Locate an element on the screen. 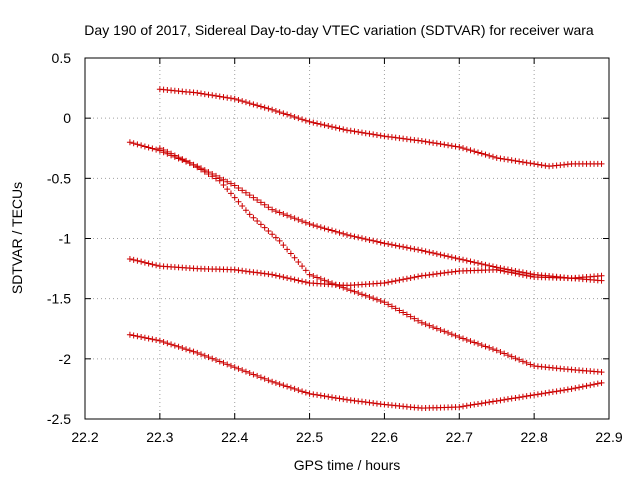 This screenshot has width=640, height=480. y-tick-label: -1.5 is located at coordinates (59, 299).